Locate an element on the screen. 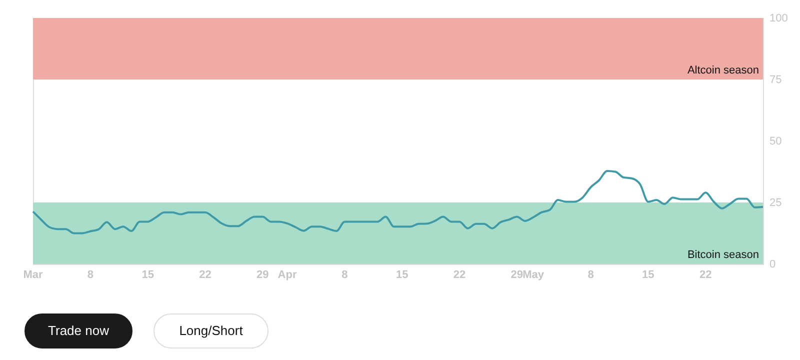 This screenshot has width=800, height=360. band-label: Bitcoin season is located at coordinates (723, 255).